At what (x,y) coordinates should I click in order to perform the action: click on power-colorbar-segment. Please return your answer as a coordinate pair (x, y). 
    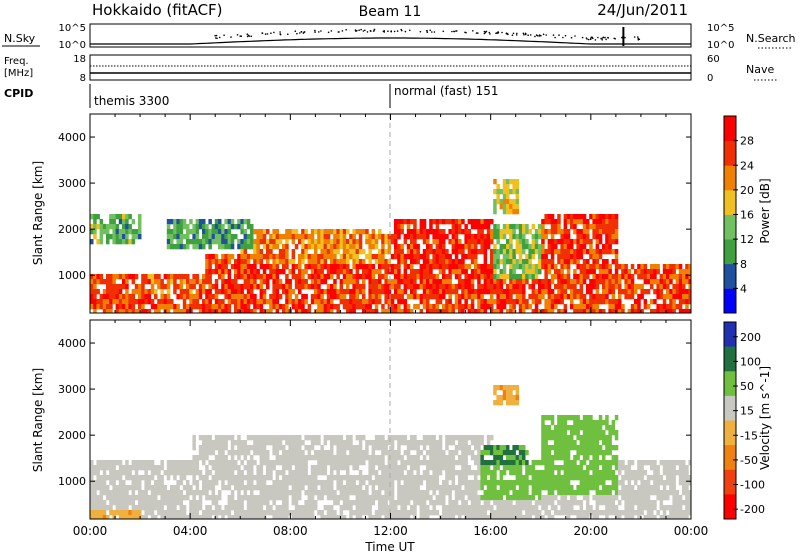
    Looking at the image, I should click on (730, 178).